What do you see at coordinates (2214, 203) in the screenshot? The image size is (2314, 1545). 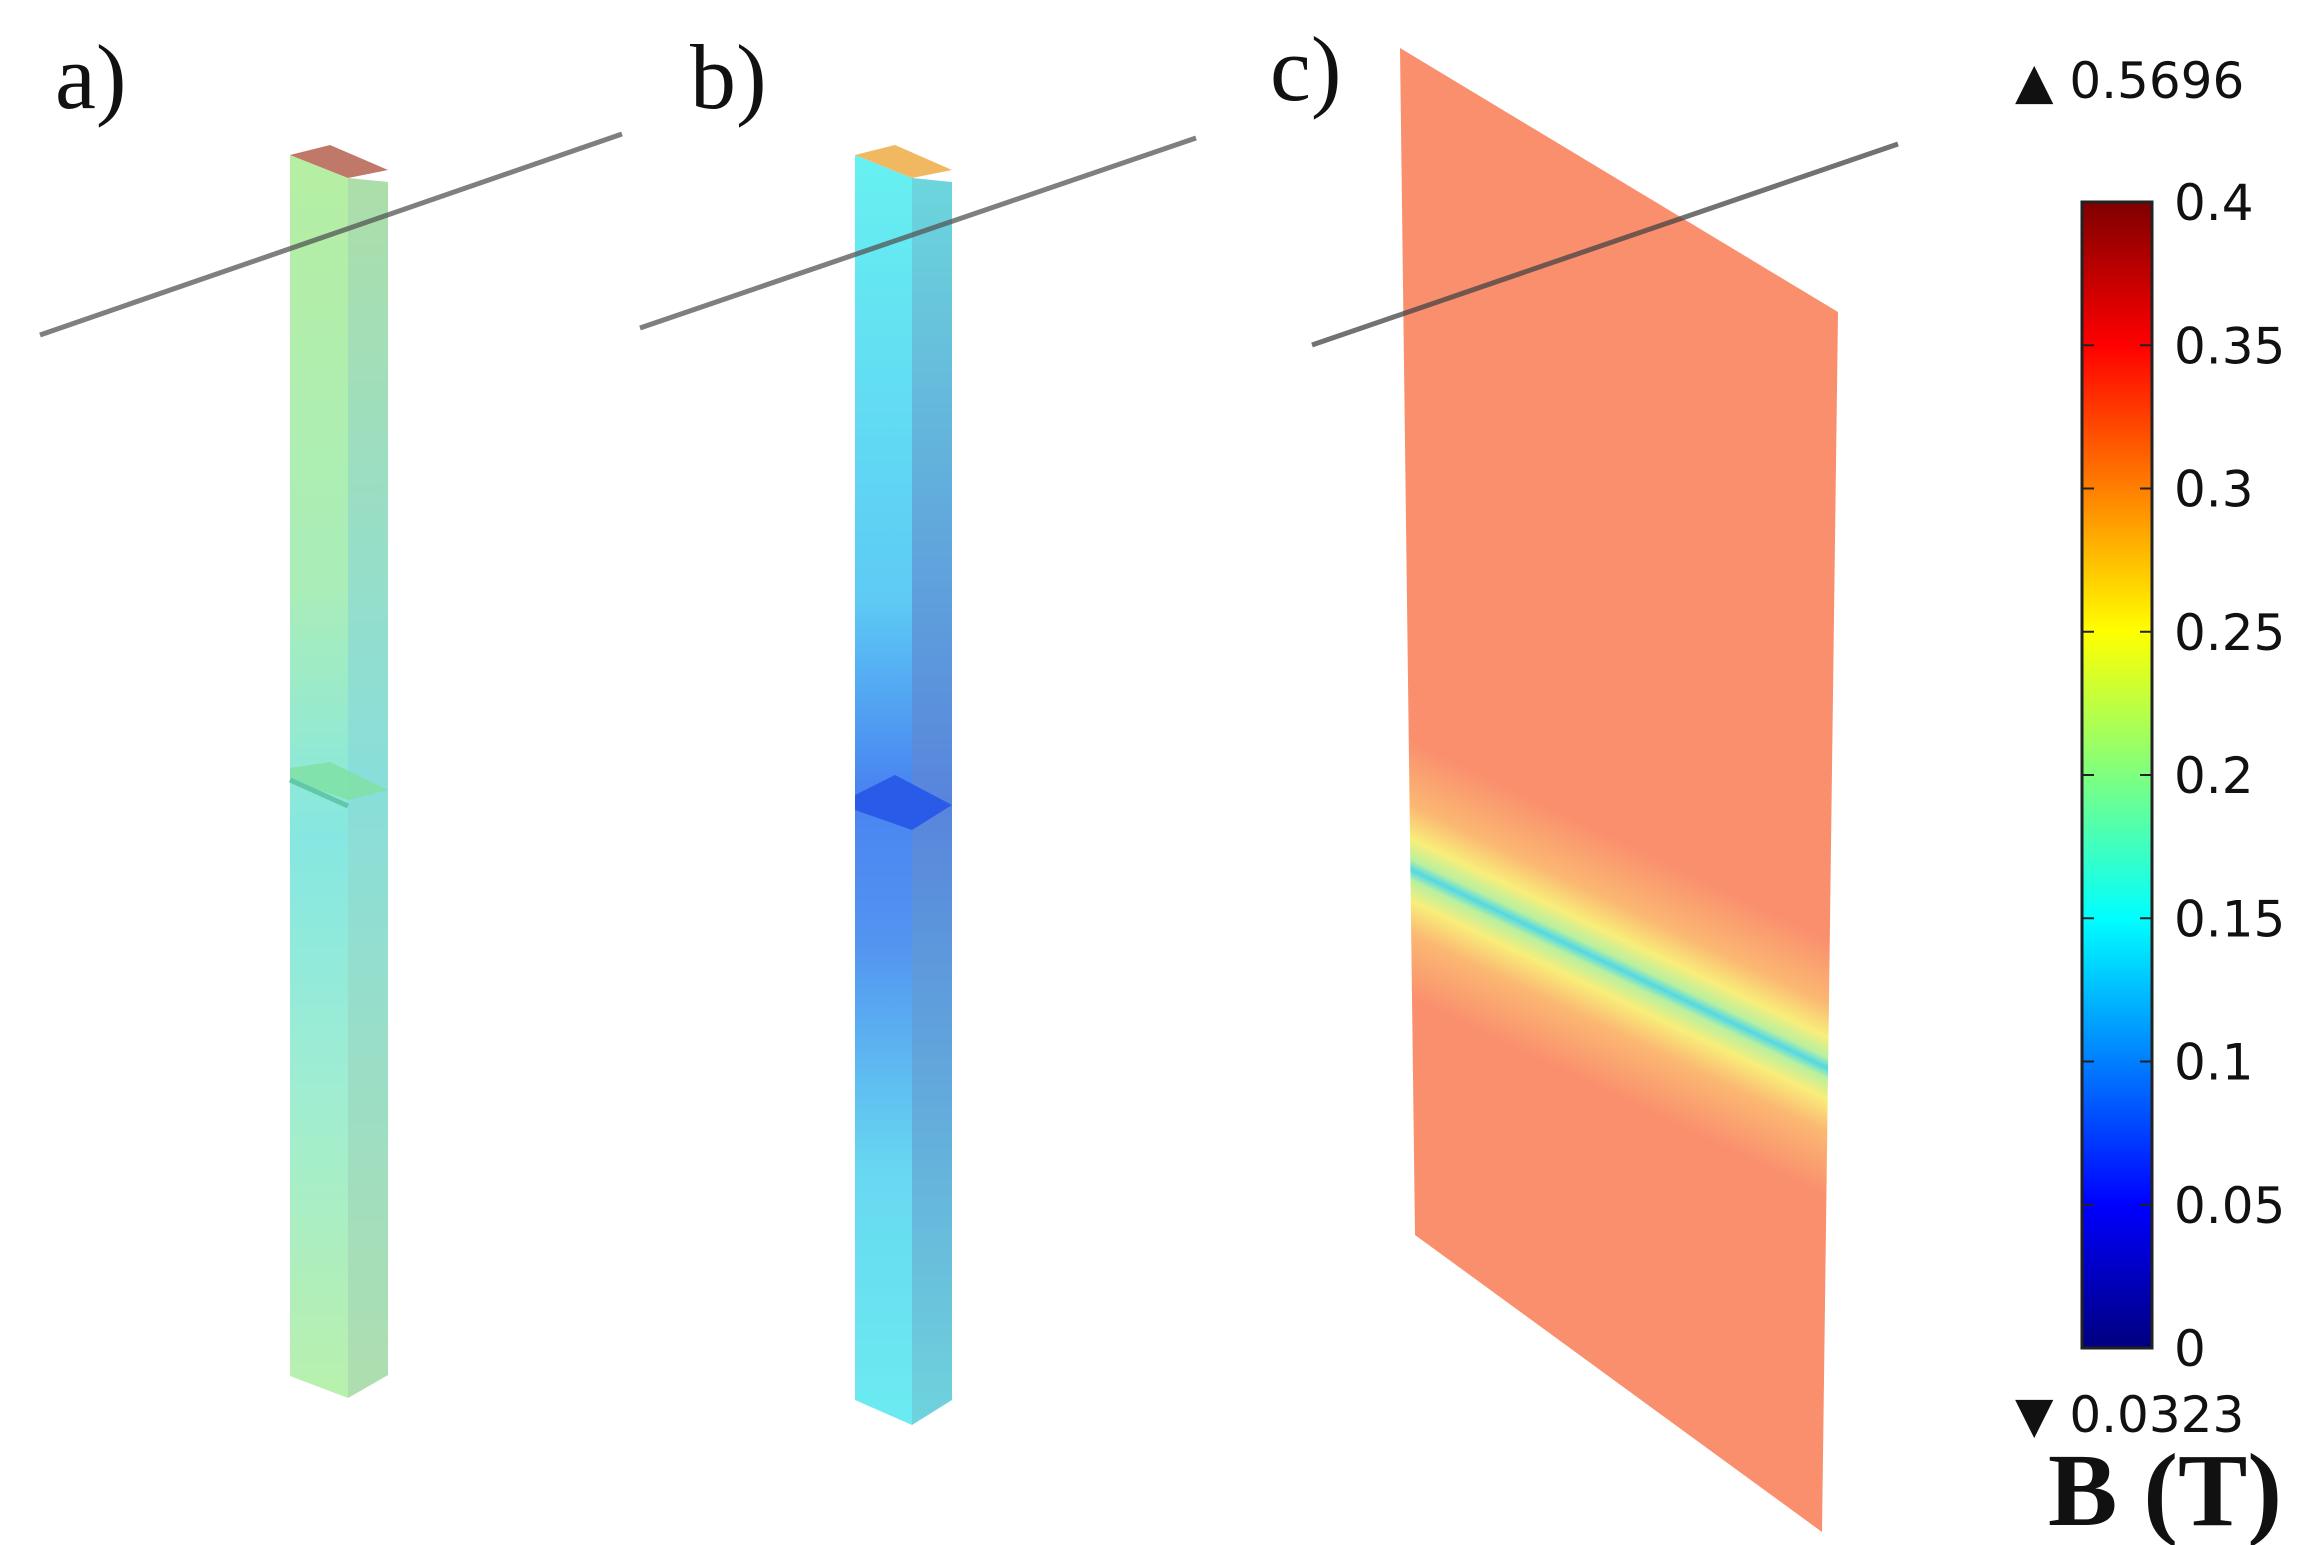 I see `colorbar-tick-label: 0.4` at bounding box center [2214, 203].